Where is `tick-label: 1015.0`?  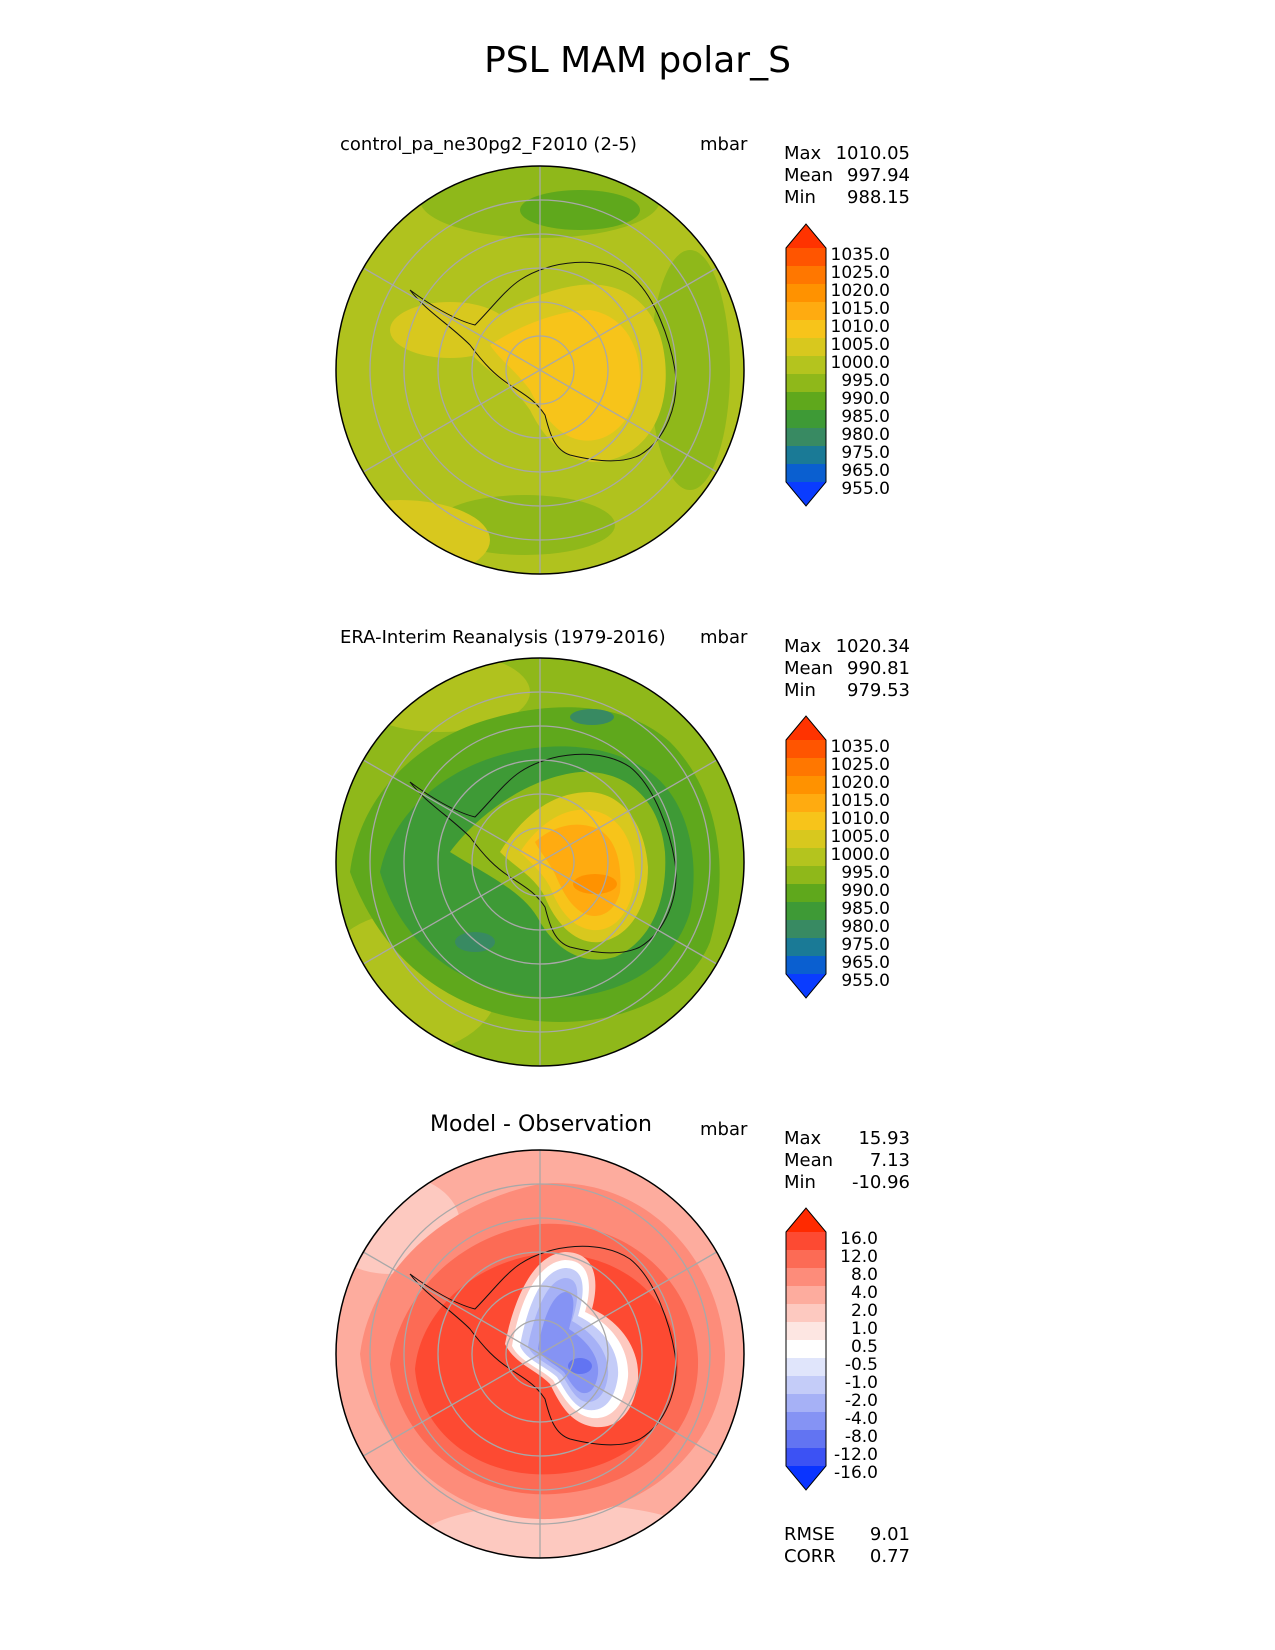
tick-label: 1015.0 is located at coordinates (860, 801).